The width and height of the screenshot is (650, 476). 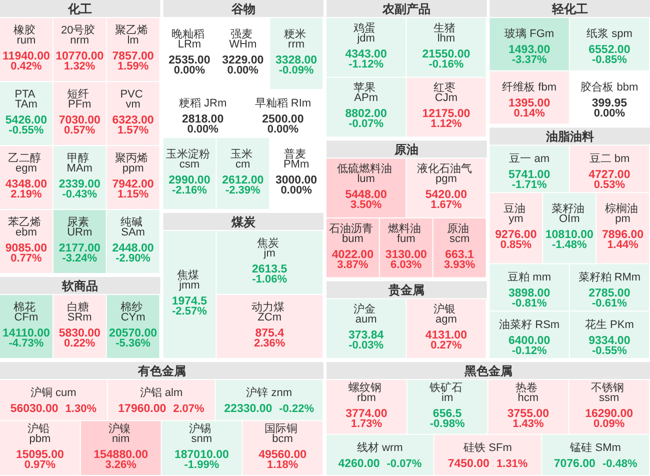 What do you see at coordinates (514, 214) in the screenshot?
I see `tile-label: 豆油 ym` at bounding box center [514, 214].